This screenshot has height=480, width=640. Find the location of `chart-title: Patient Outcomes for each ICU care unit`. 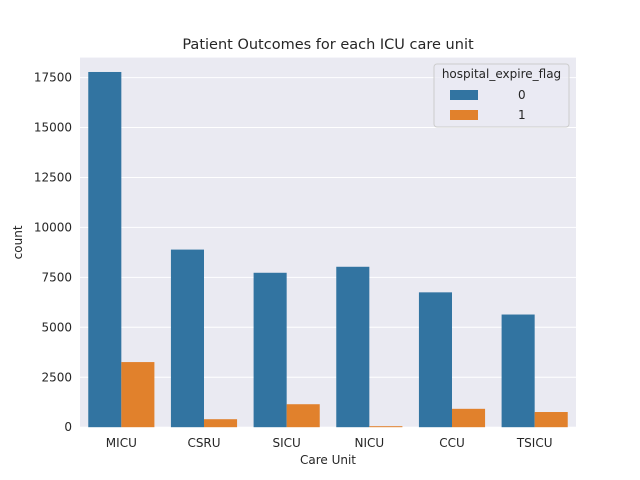

chart-title: Patient Outcomes for each ICU care unit is located at coordinates (328, 45).